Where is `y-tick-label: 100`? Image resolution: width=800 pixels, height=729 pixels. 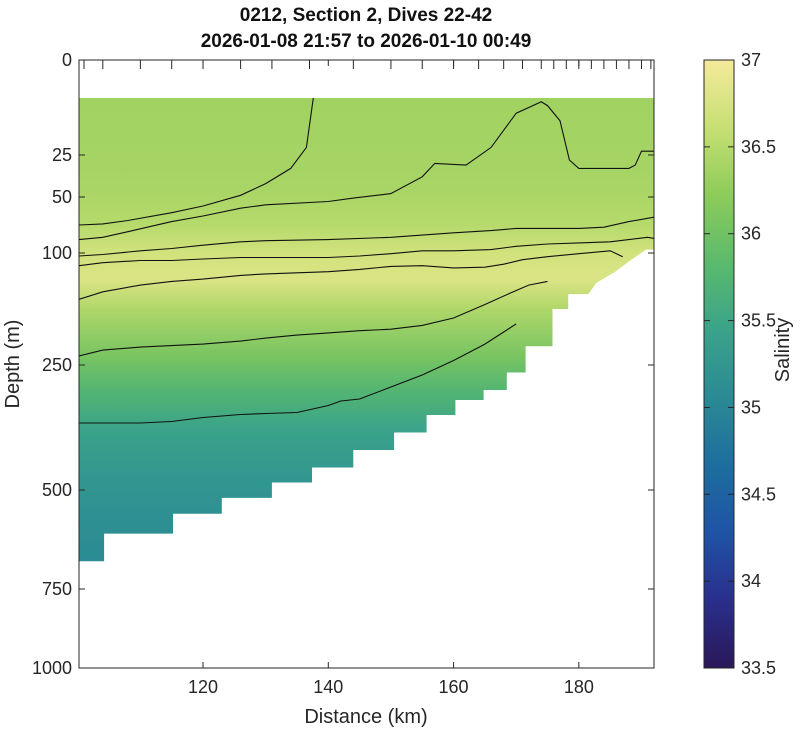
y-tick-label: 100 is located at coordinates (57, 253).